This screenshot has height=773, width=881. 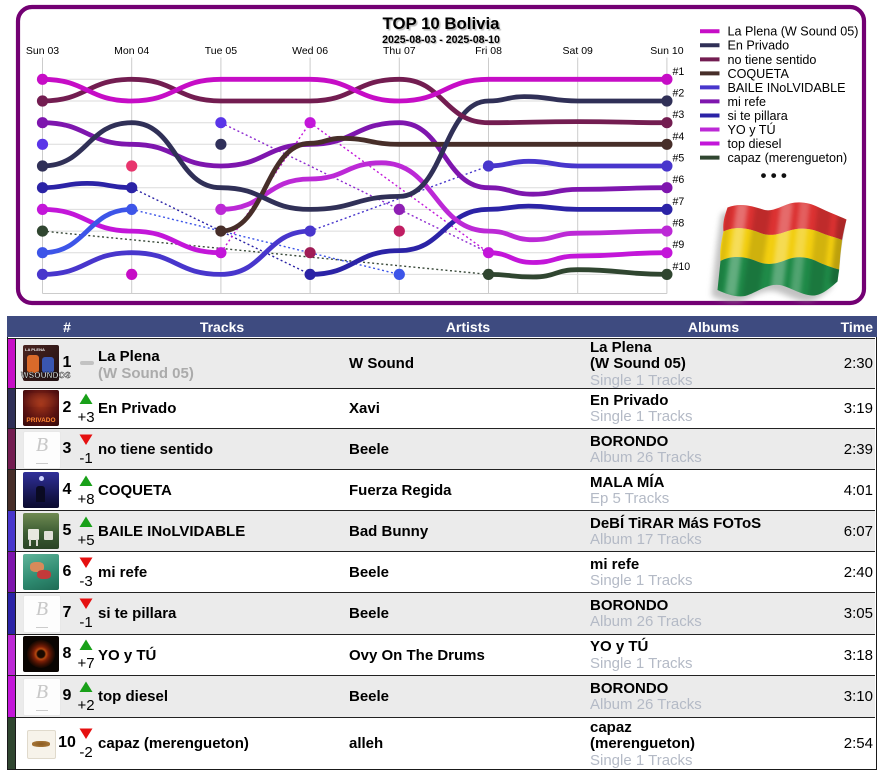 I want to click on svg-text: #4, so click(x=679, y=137).